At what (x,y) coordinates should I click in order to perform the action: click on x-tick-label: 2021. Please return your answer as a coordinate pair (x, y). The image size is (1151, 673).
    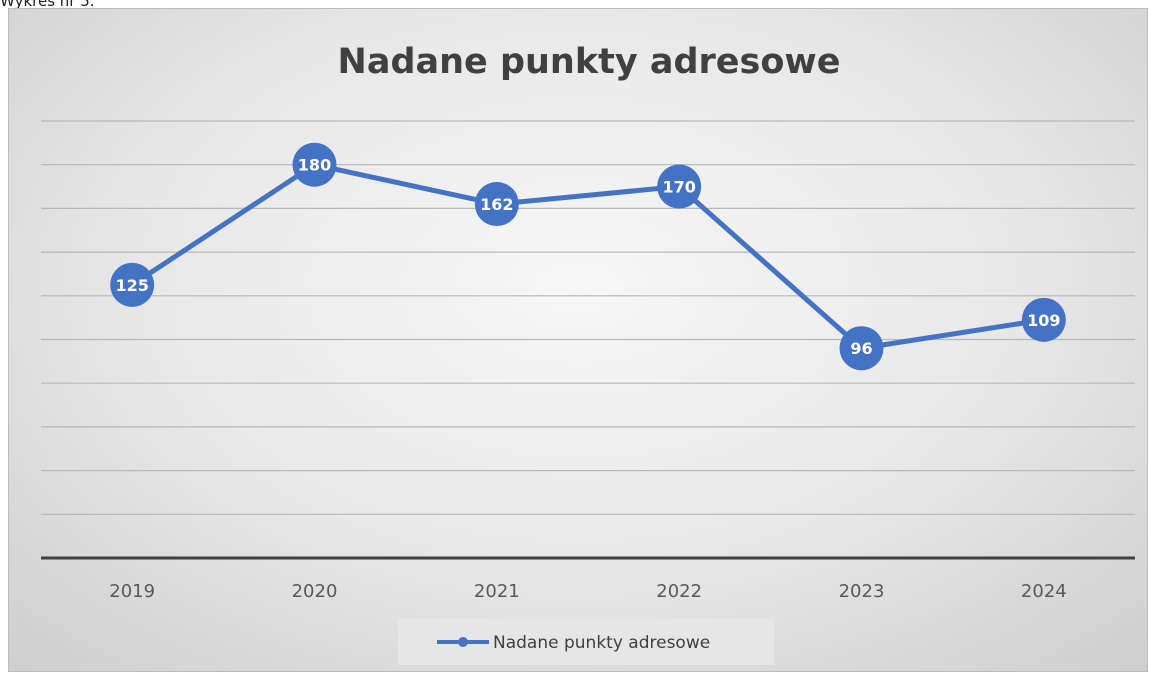
    Looking at the image, I should click on (497, 591).